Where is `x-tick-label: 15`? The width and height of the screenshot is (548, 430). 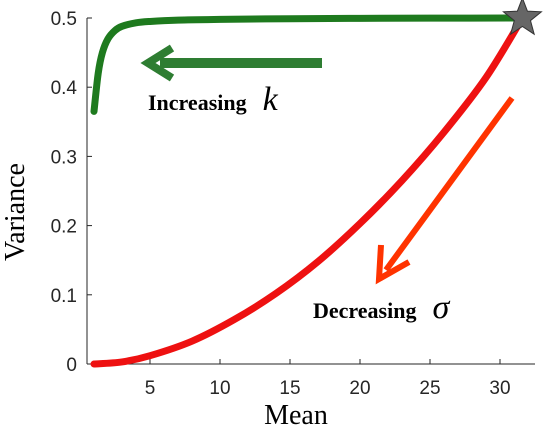 x-tick-label: 15 is located at coordinates (289, 388).